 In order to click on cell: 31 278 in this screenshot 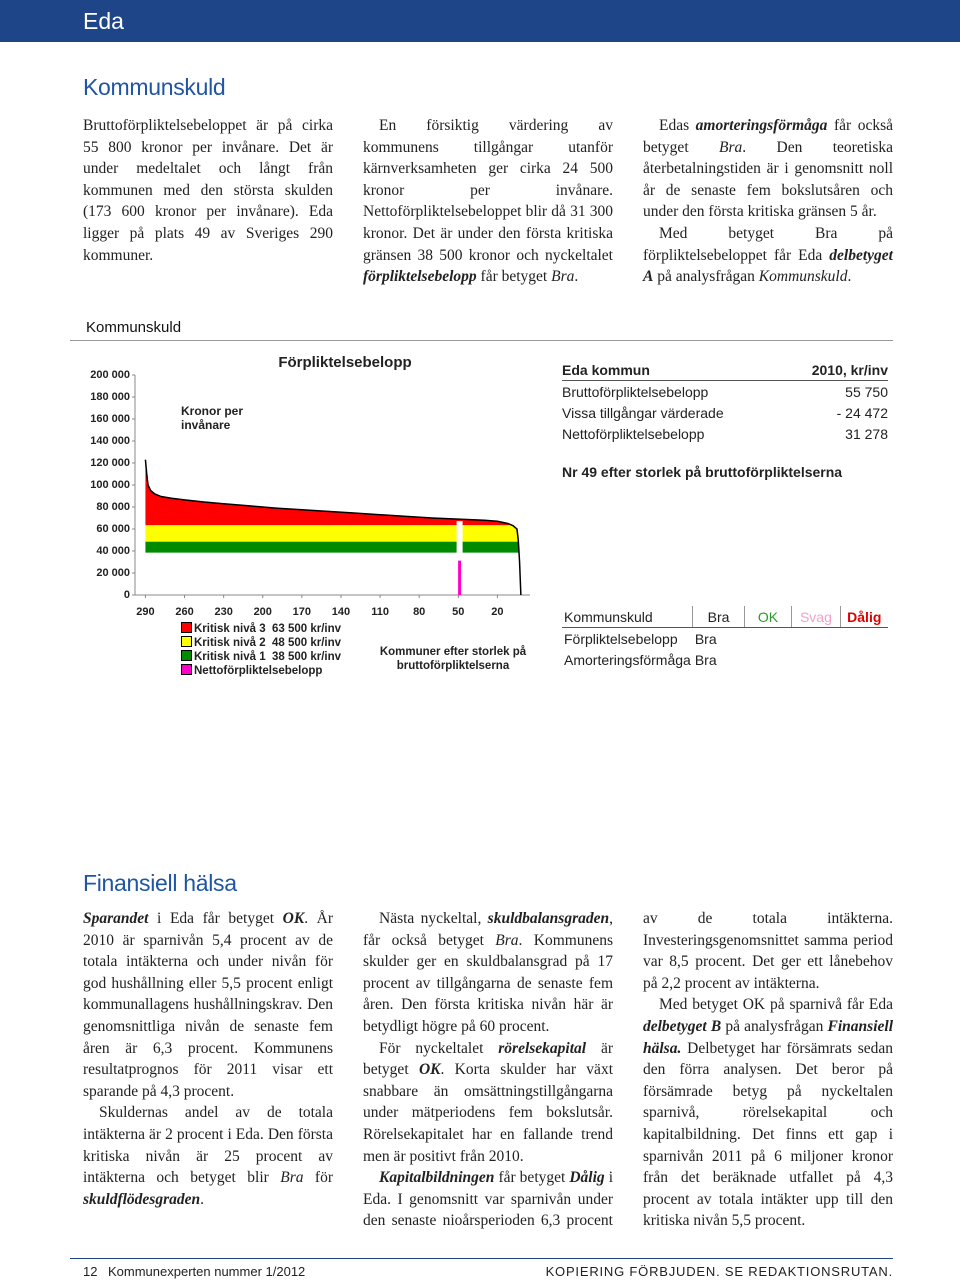, I will do `click(866, 433)`.